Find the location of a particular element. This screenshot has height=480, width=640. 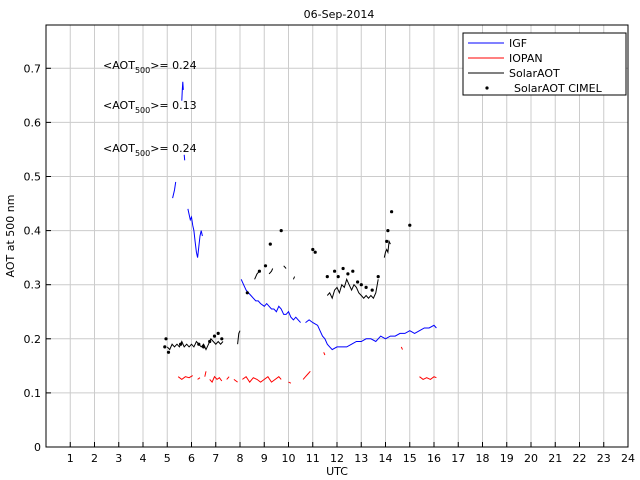

x-tick-label-19: 19 is located at coordinates (507, 458).